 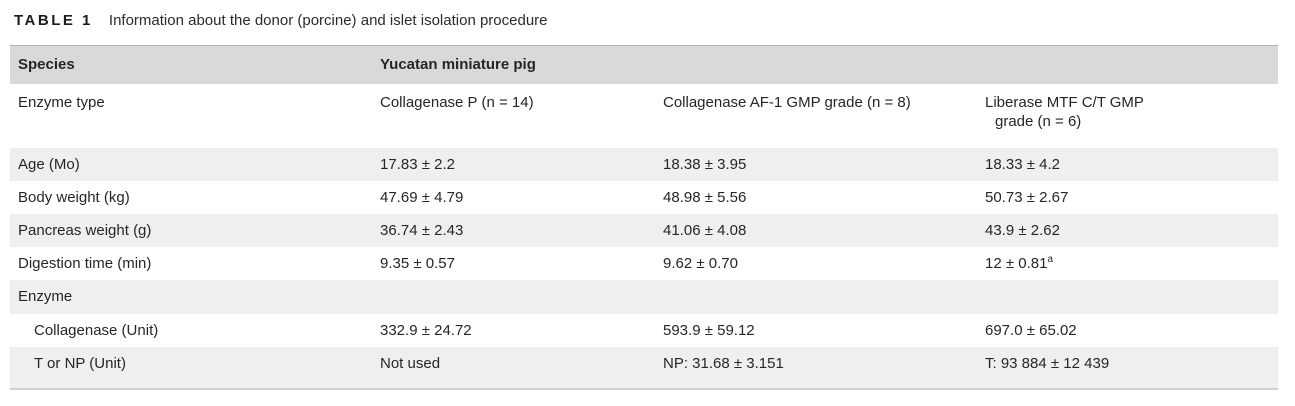 What do you see at coordinates (1128, 367) in the screenshot?
I see `cell-value: T: 93 884 ± 12 439` at bounding box center [1128, 367].